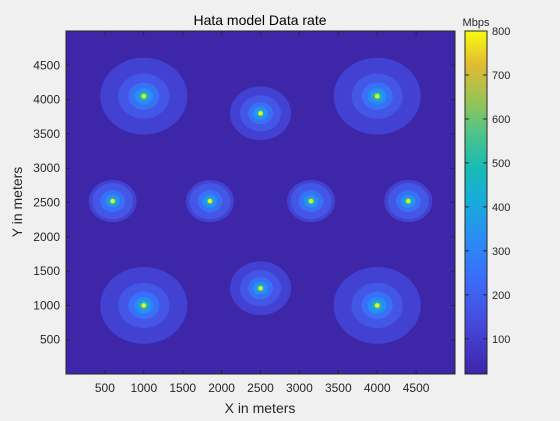  Describe the element at coordinates (46, 134) in the screenshot. I see `y-tick-label: 3500` at that location.